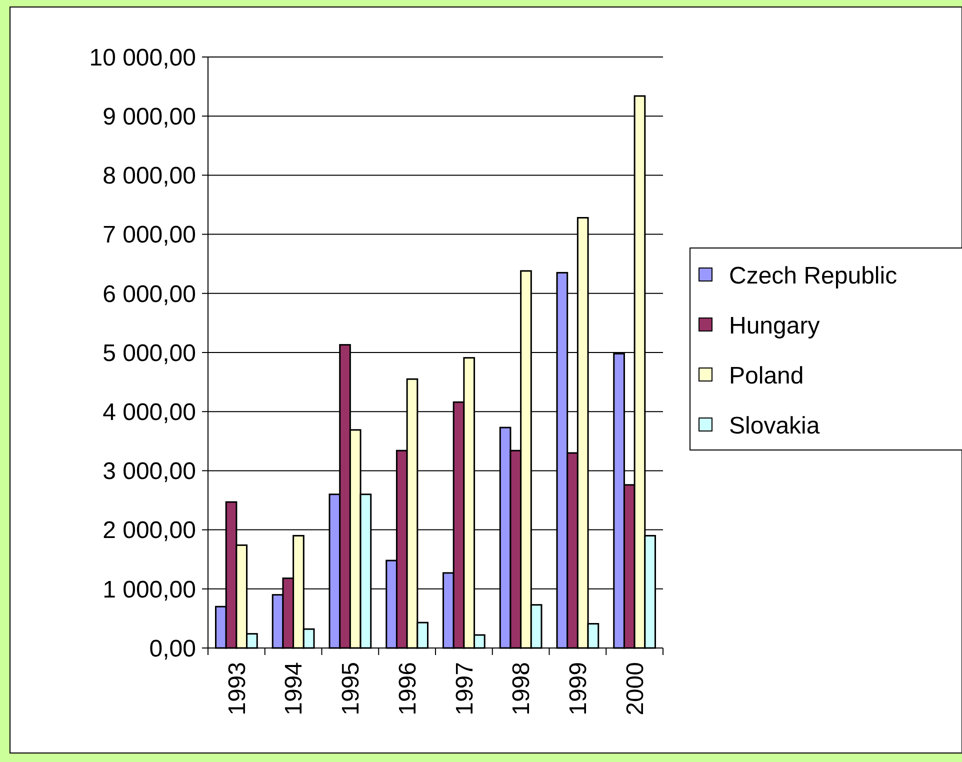 Image resolution: width=962 pixels, height=762 pixels. What do you see at coordinates (351, 689) in the screenshot?
I see `x-tick-label: 1995` at bounding box center [351, 689].